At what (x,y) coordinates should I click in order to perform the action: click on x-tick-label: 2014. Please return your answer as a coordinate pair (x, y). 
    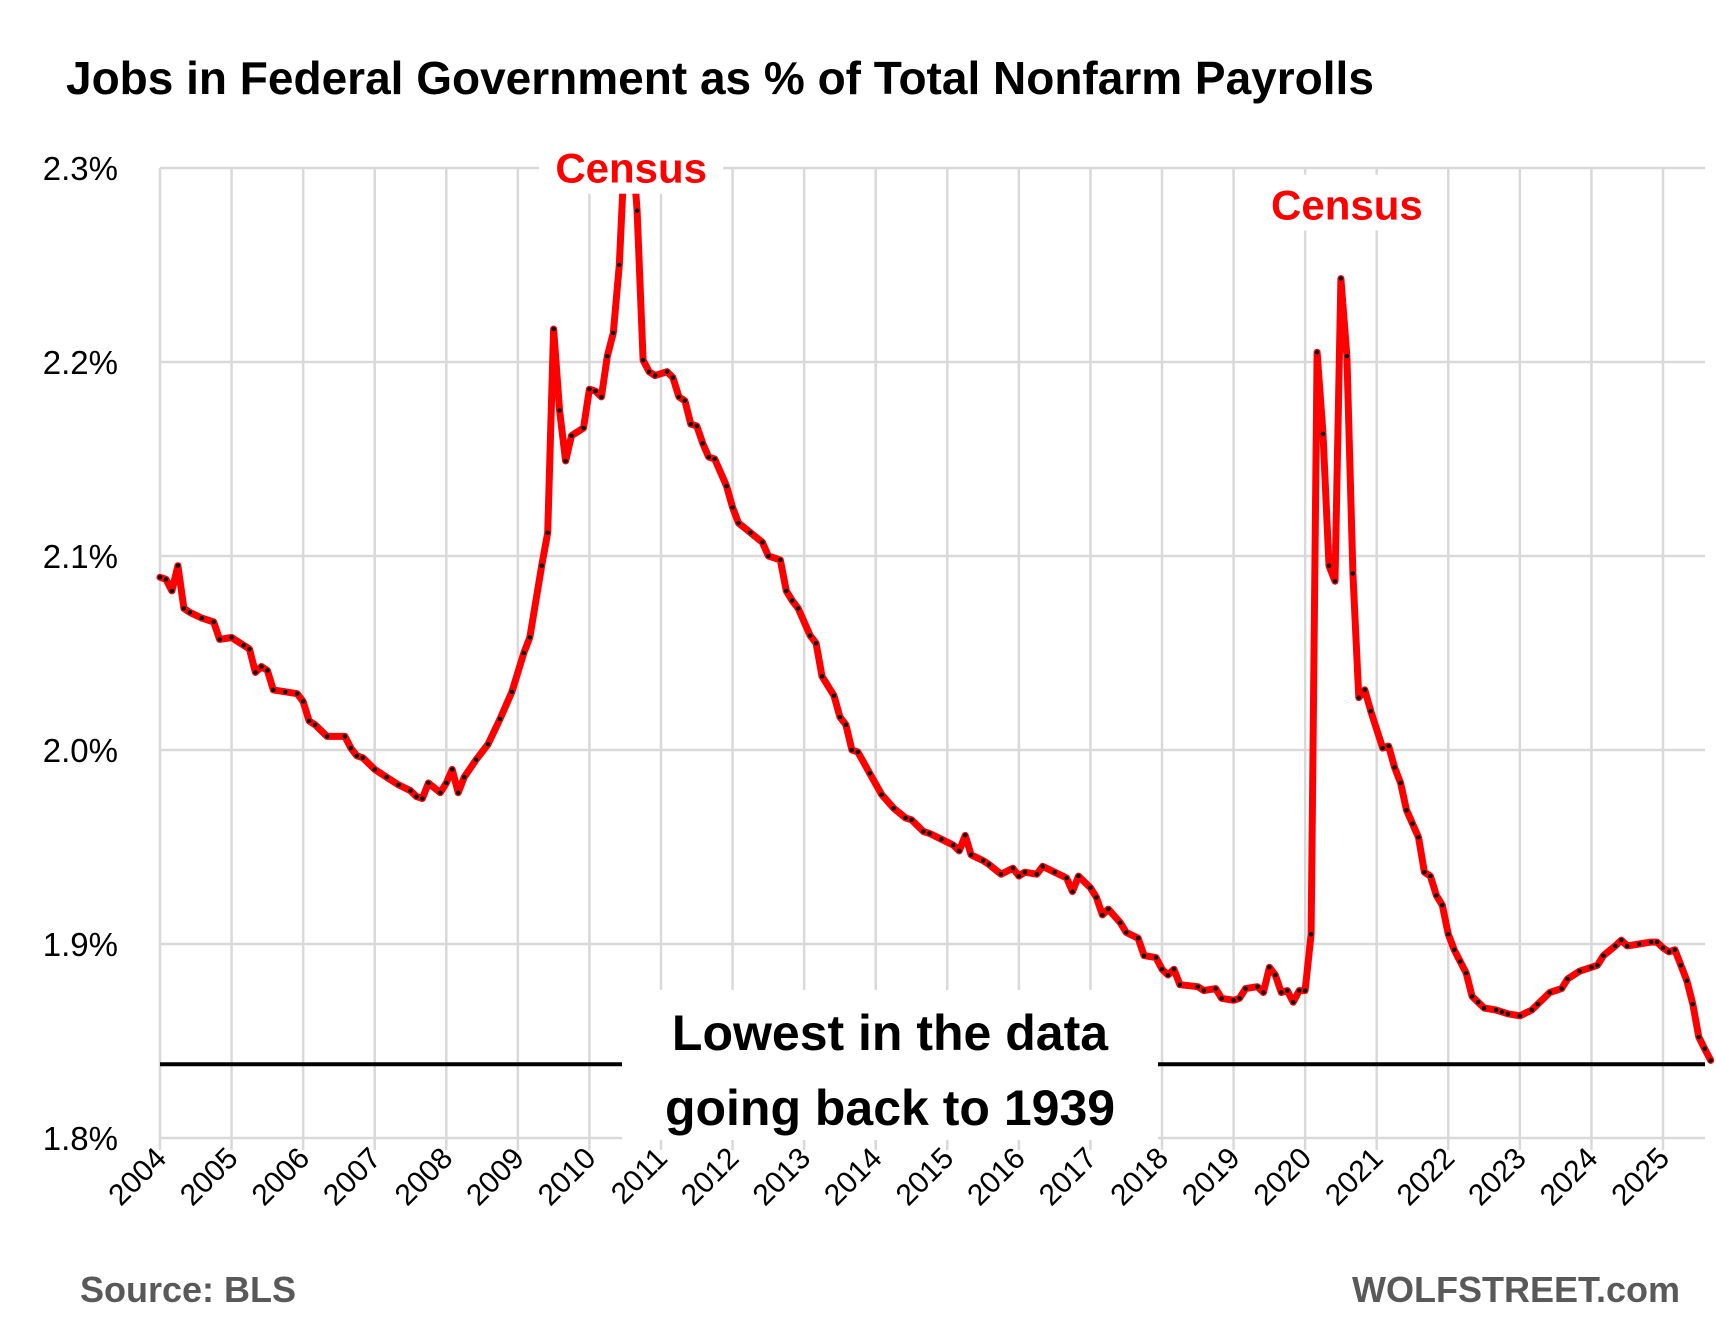
    Looking at the image, I should click on (853, 1177).